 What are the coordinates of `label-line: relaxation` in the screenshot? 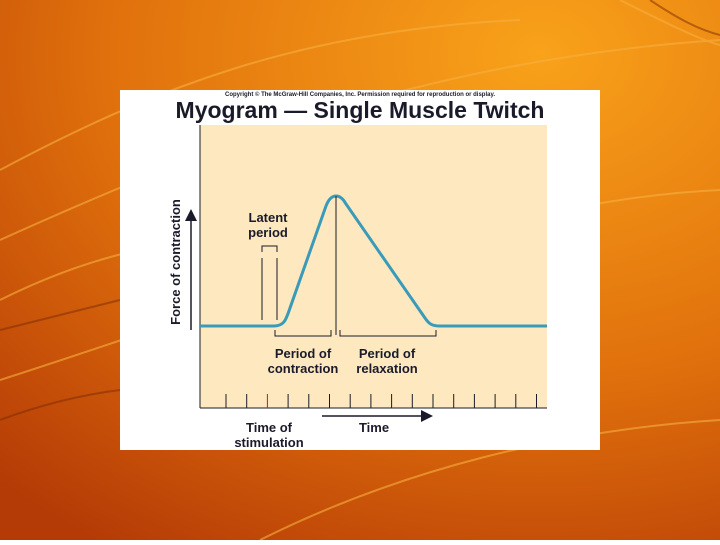 It's located at (386, 368).